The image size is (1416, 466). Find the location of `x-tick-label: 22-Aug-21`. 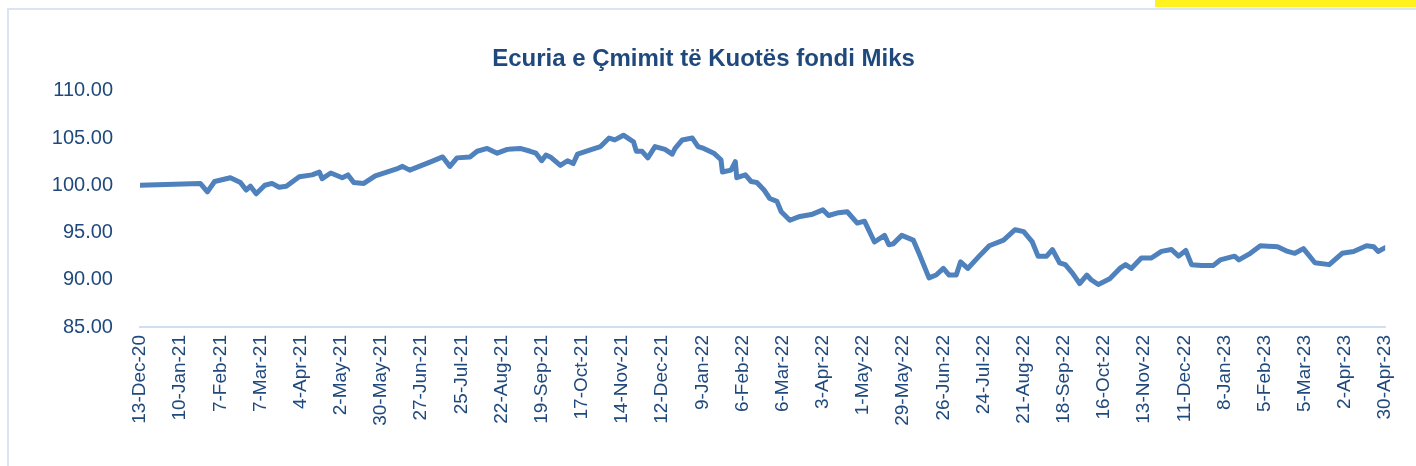

x-tick-label: 22-Aug-21 is located at coordinates (500, 379).